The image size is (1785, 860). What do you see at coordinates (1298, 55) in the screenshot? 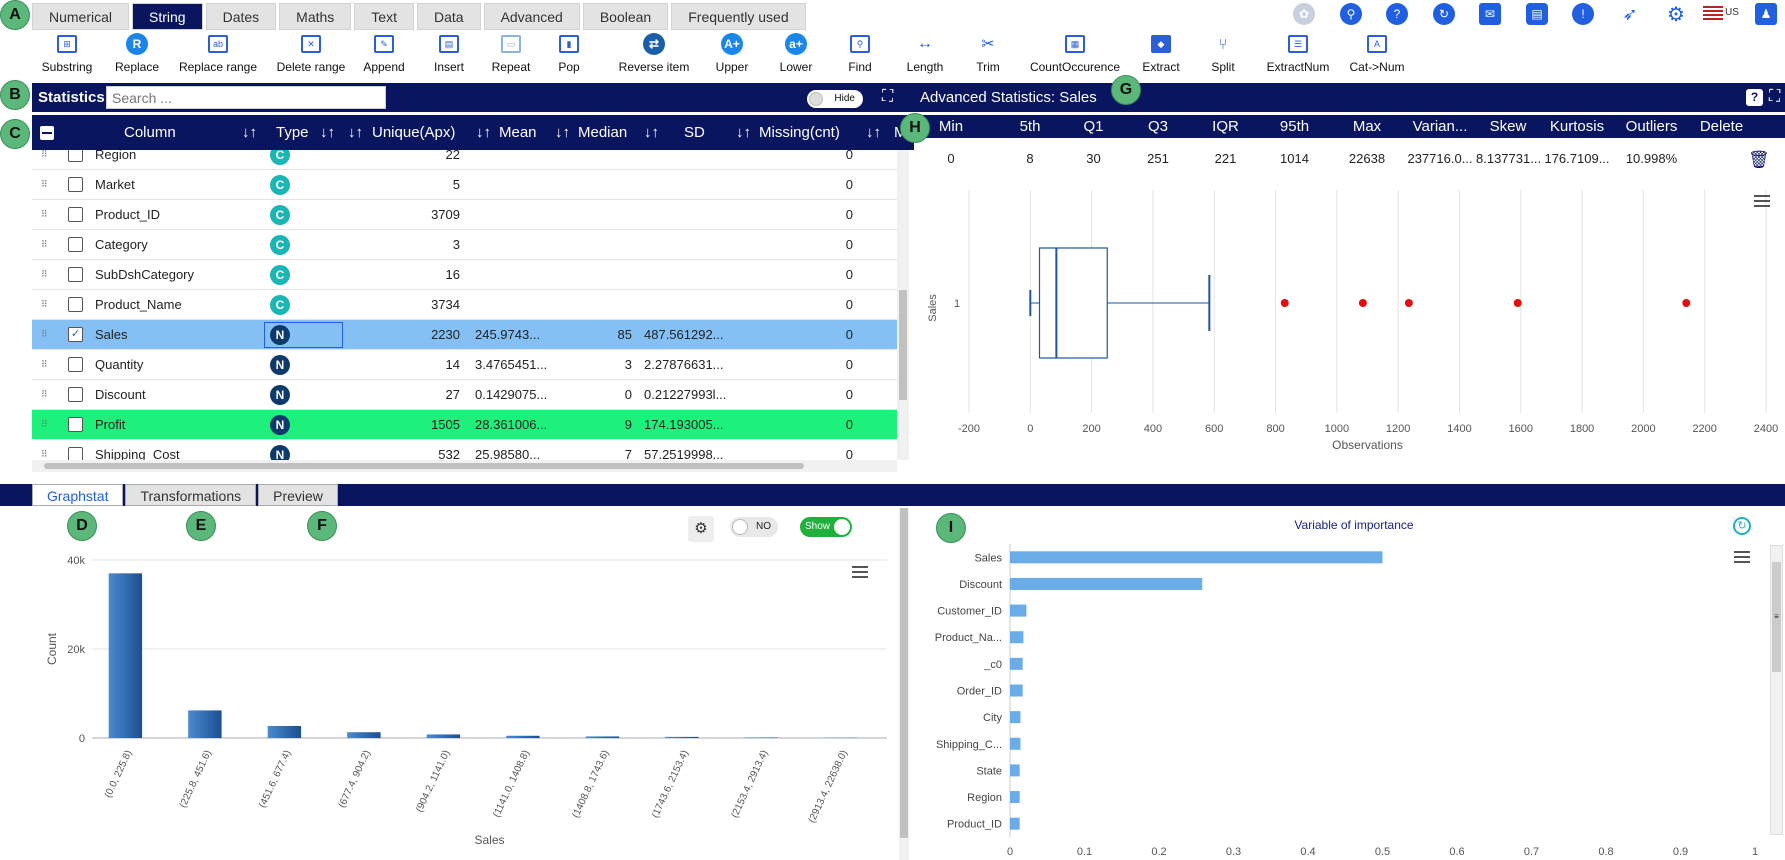
I see `extractnum-button: ☰ ExtractNum` at bounding box center [1298, 55].